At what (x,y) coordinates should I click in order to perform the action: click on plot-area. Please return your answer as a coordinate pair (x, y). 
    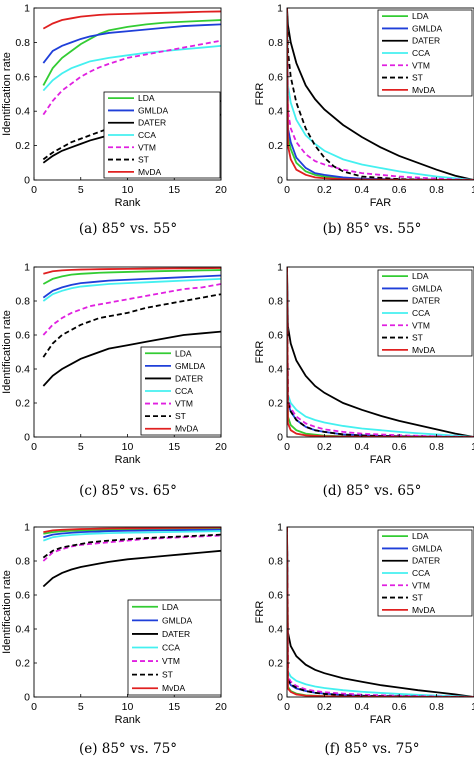
    Looking at the image, I should click on (131, 557).